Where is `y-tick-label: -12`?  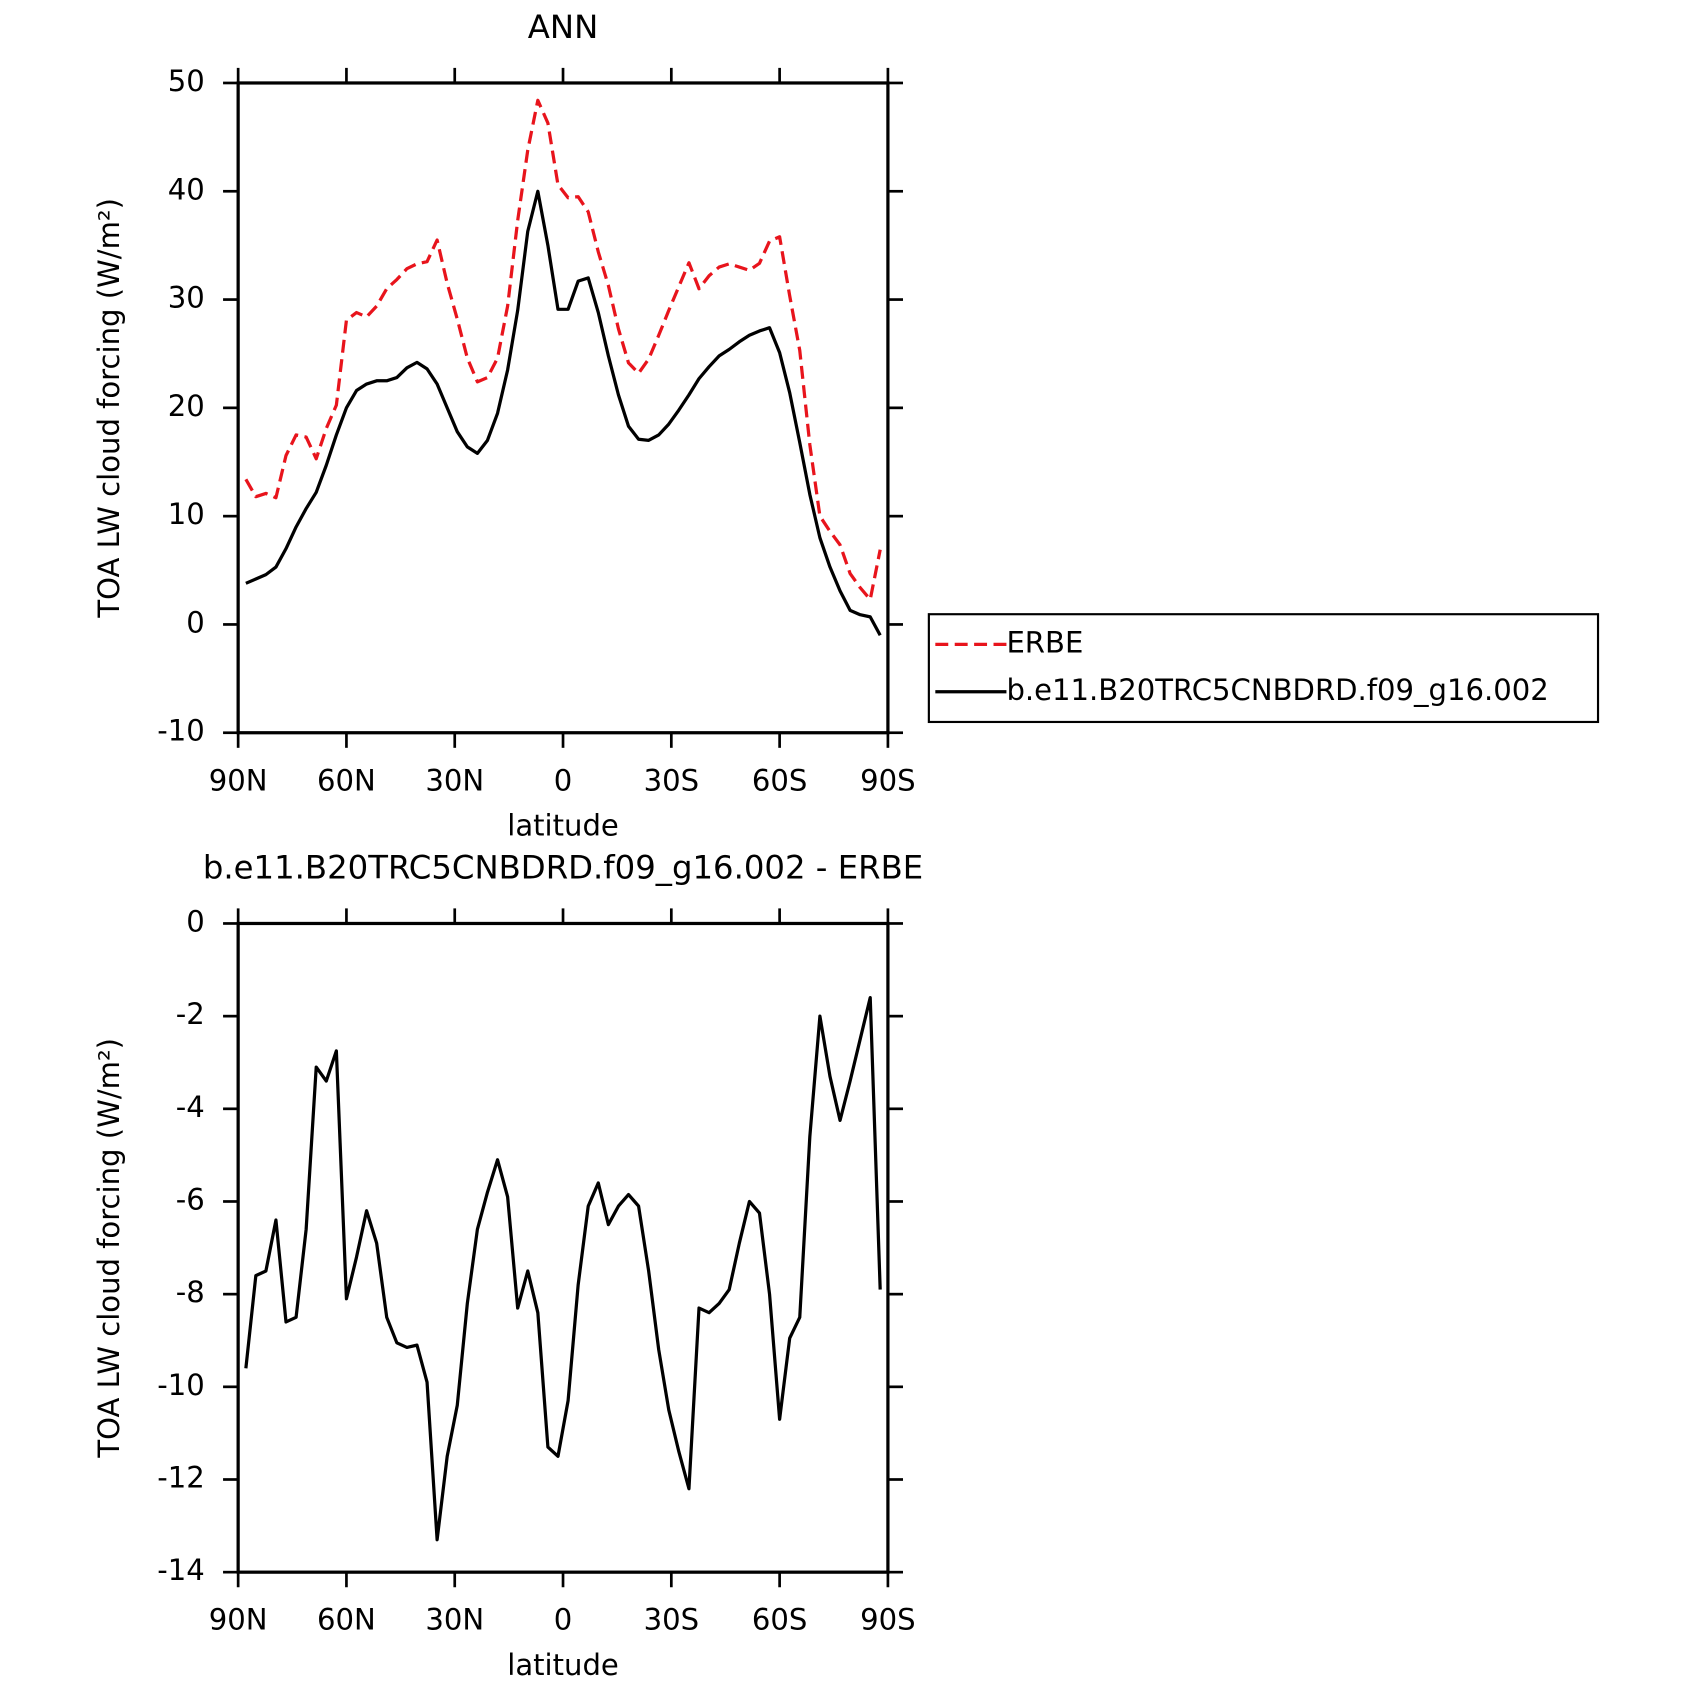
y-tick-label: -12 is located at coordinates (181, 1477).